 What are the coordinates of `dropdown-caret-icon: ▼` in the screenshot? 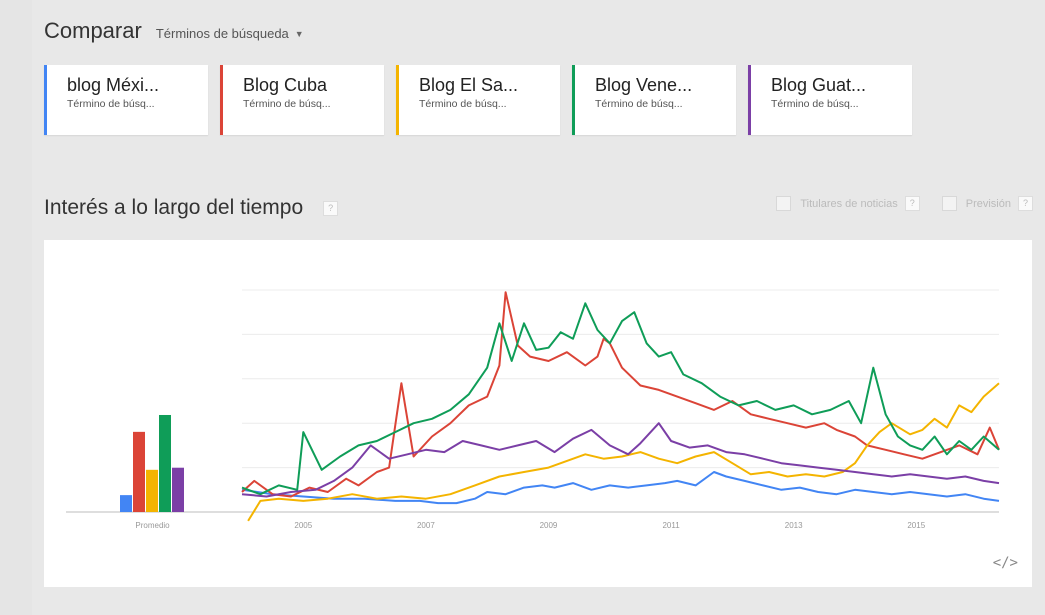 It's located at (299, 33).